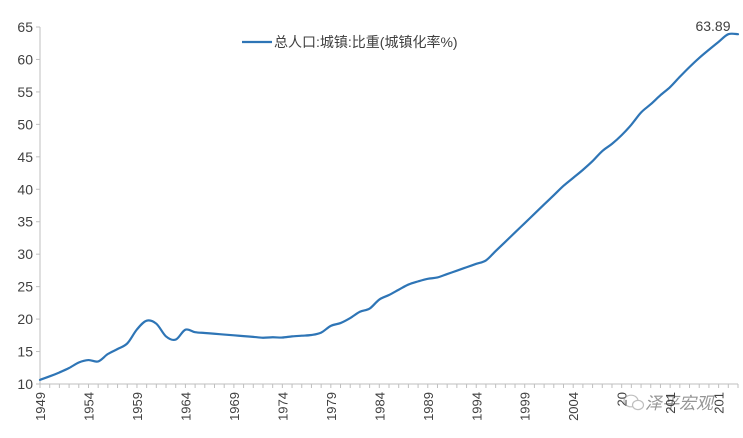 This screenshot has height=438, width=743. I want to click on y-tick-label: 35, so click(25, 222).